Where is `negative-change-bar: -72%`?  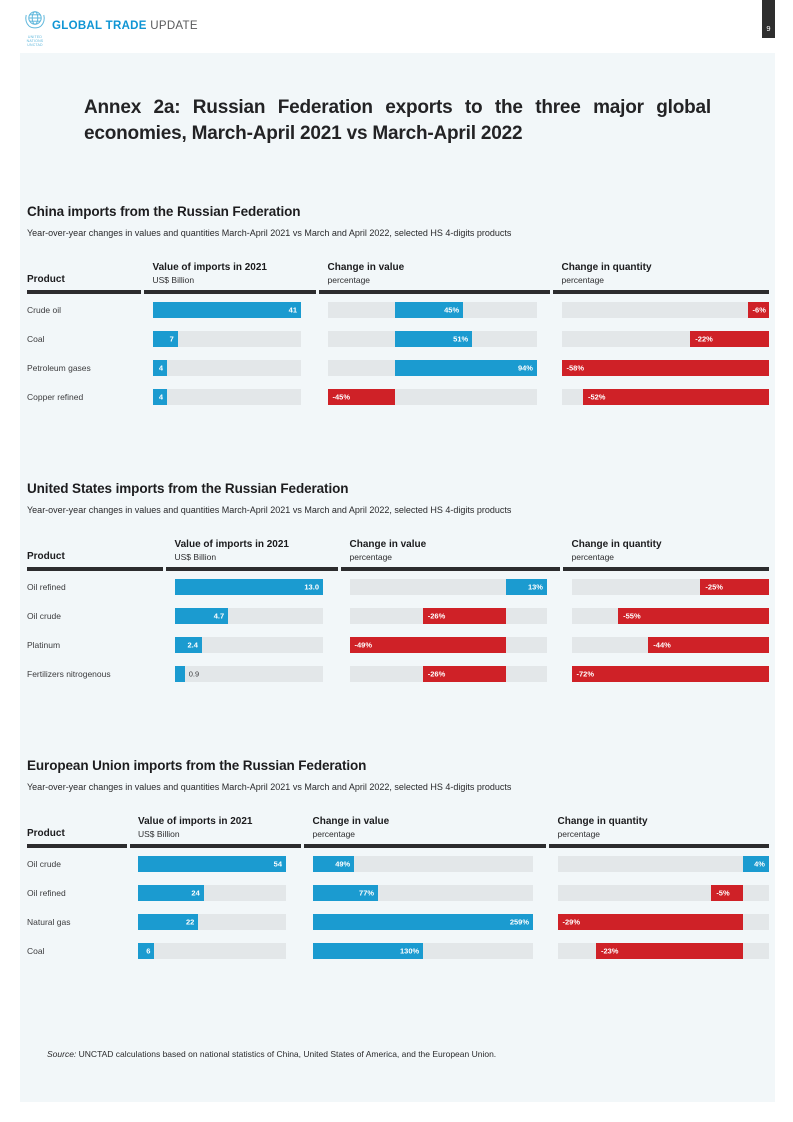 negative-change-bar: -72% is located at coordinates (670, 674).